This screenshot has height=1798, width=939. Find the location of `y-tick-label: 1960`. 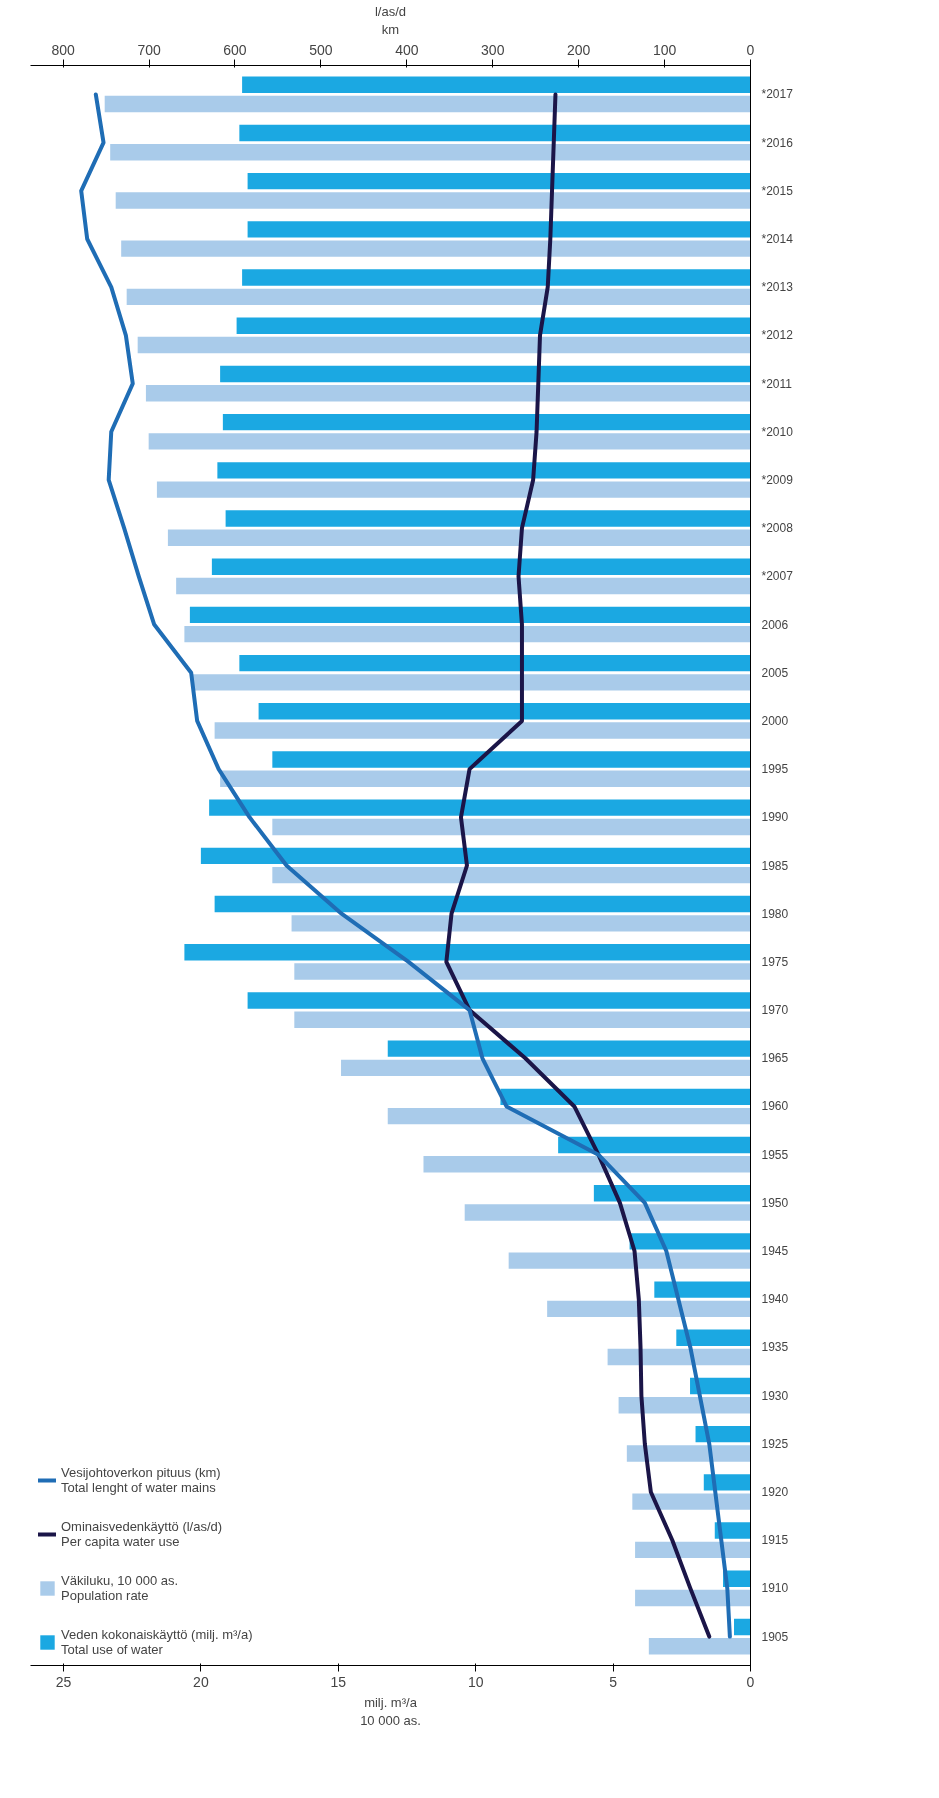

y-tick-label: 1960 is located at coordinates (775, 1106).